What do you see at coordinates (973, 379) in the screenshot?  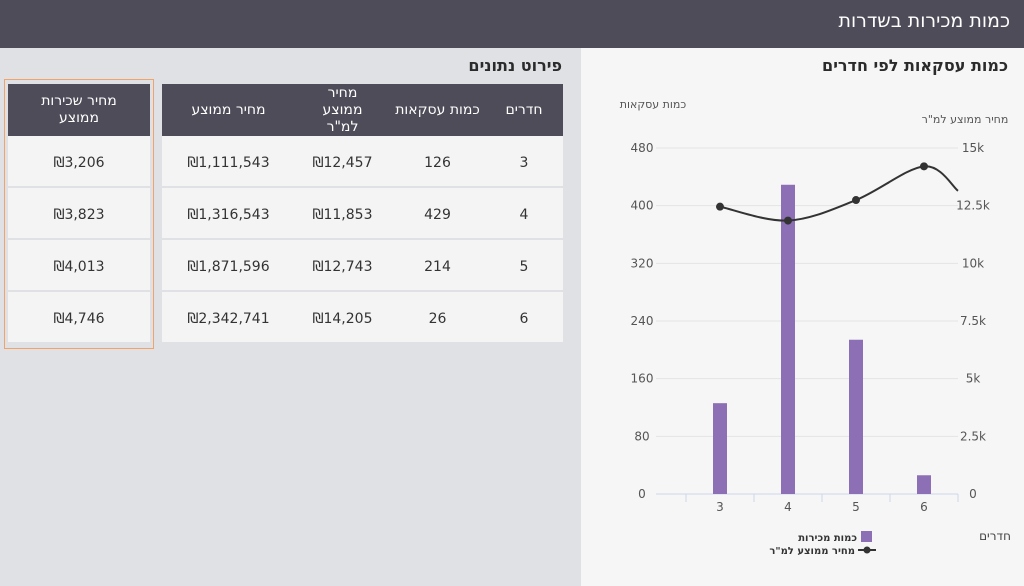 I see `y-right-tick-label: 5k` at bounding box center [973, 379].